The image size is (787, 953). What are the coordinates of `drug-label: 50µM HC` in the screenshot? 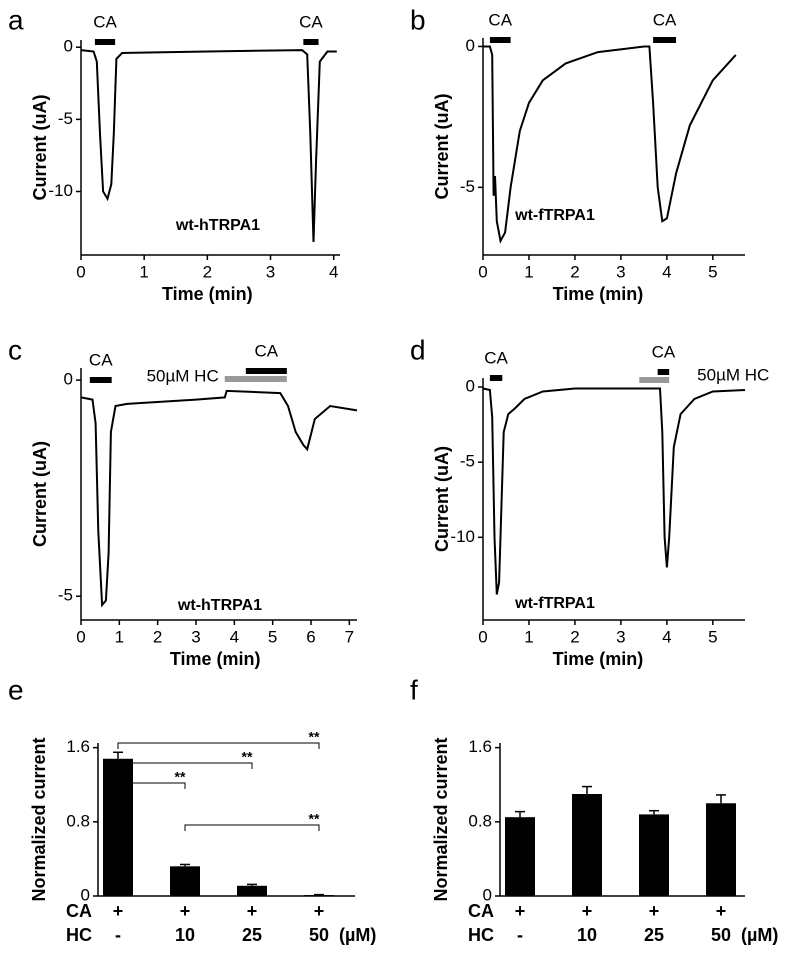 It's located at (733, 374).